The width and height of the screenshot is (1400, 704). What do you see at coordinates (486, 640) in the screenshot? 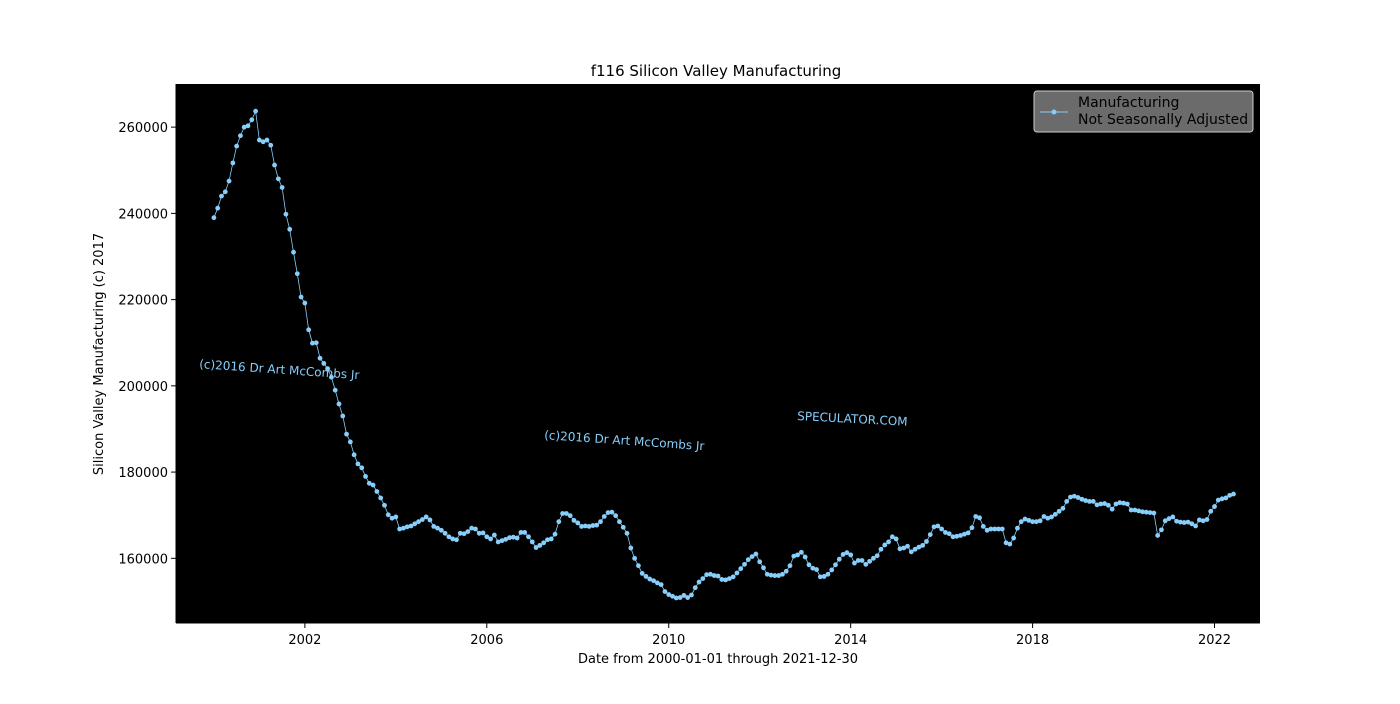
I see `x-tick-label: 2006` at bounding box center [486, 640].